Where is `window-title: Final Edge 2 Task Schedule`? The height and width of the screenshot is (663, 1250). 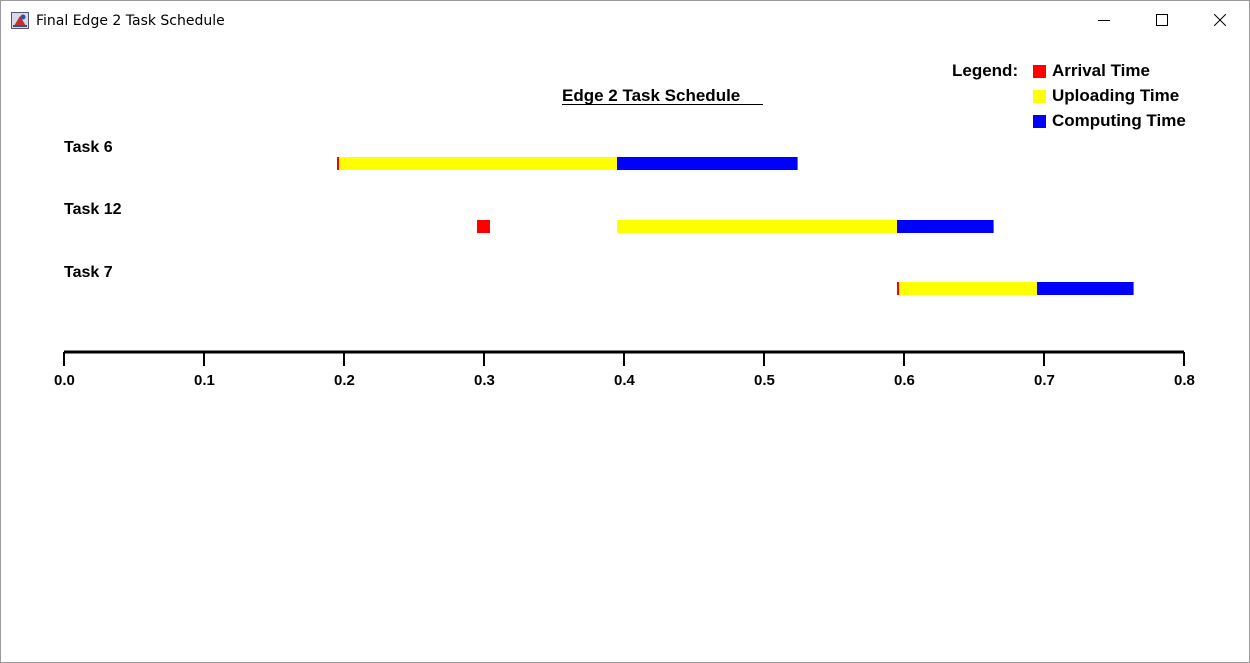 window-title: Final Edge 2 Task Schedule is located at coordinates (130, 21).